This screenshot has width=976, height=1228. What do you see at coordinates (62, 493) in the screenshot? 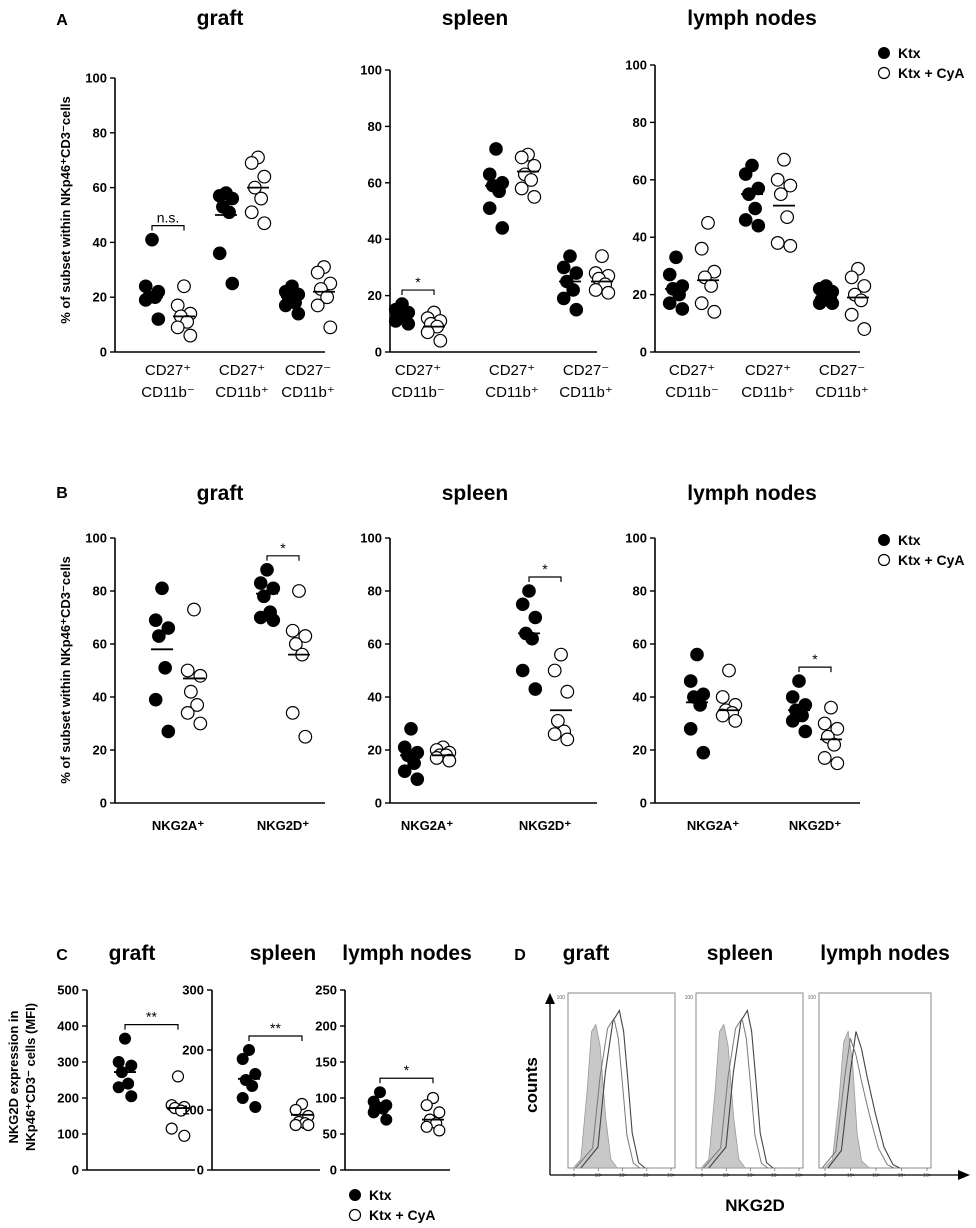
I see `panel-label-b: B` at bounding box center [62, 493].